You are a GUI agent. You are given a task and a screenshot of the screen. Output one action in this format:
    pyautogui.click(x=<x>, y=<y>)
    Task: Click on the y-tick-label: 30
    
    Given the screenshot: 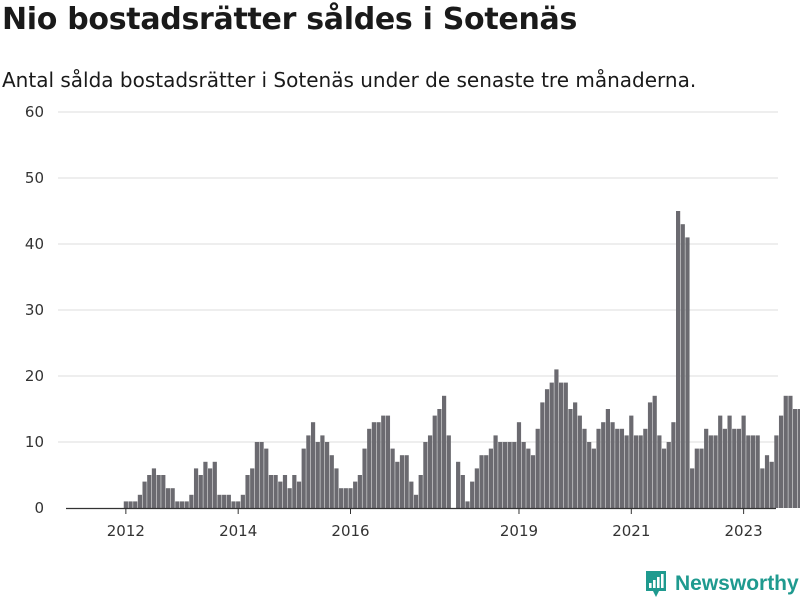 What is the action you would take?
    pyautogui.click(x=34, y=310)
    